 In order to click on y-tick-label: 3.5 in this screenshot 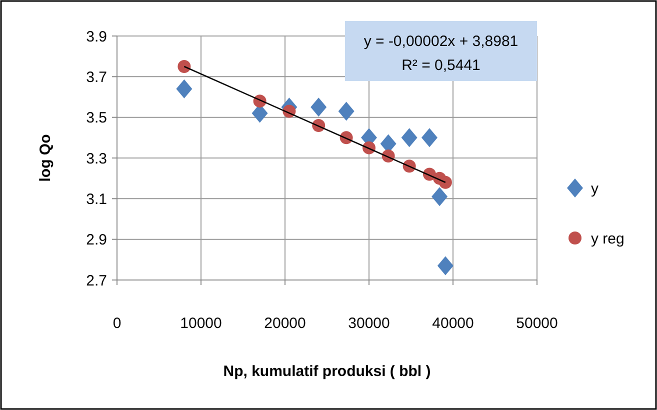, I will do `click(96, 118)`.